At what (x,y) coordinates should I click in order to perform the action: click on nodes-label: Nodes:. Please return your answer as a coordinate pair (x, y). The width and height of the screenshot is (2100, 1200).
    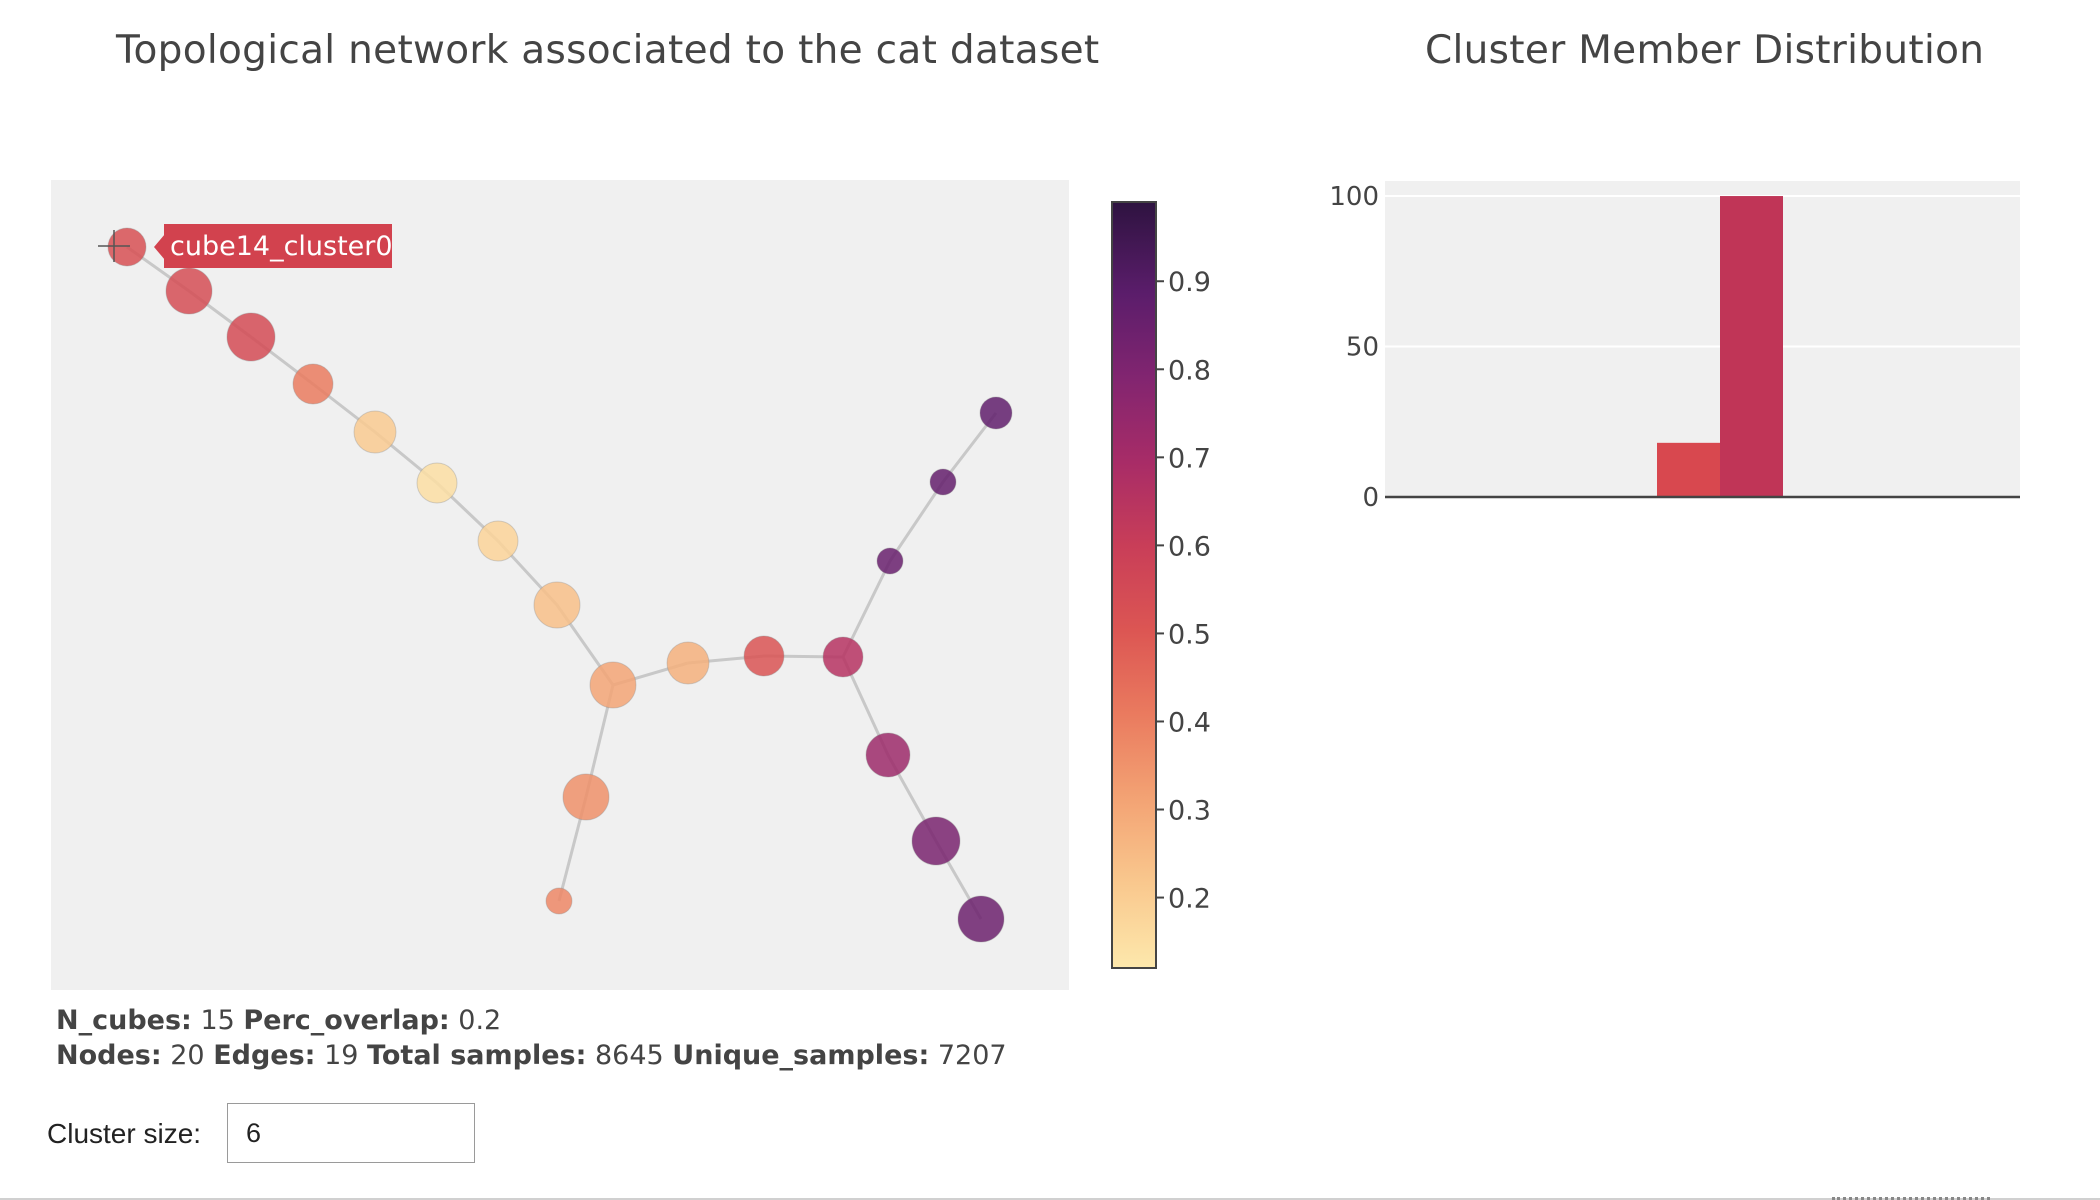
    Looking at the image, I should click on (109, 1055).